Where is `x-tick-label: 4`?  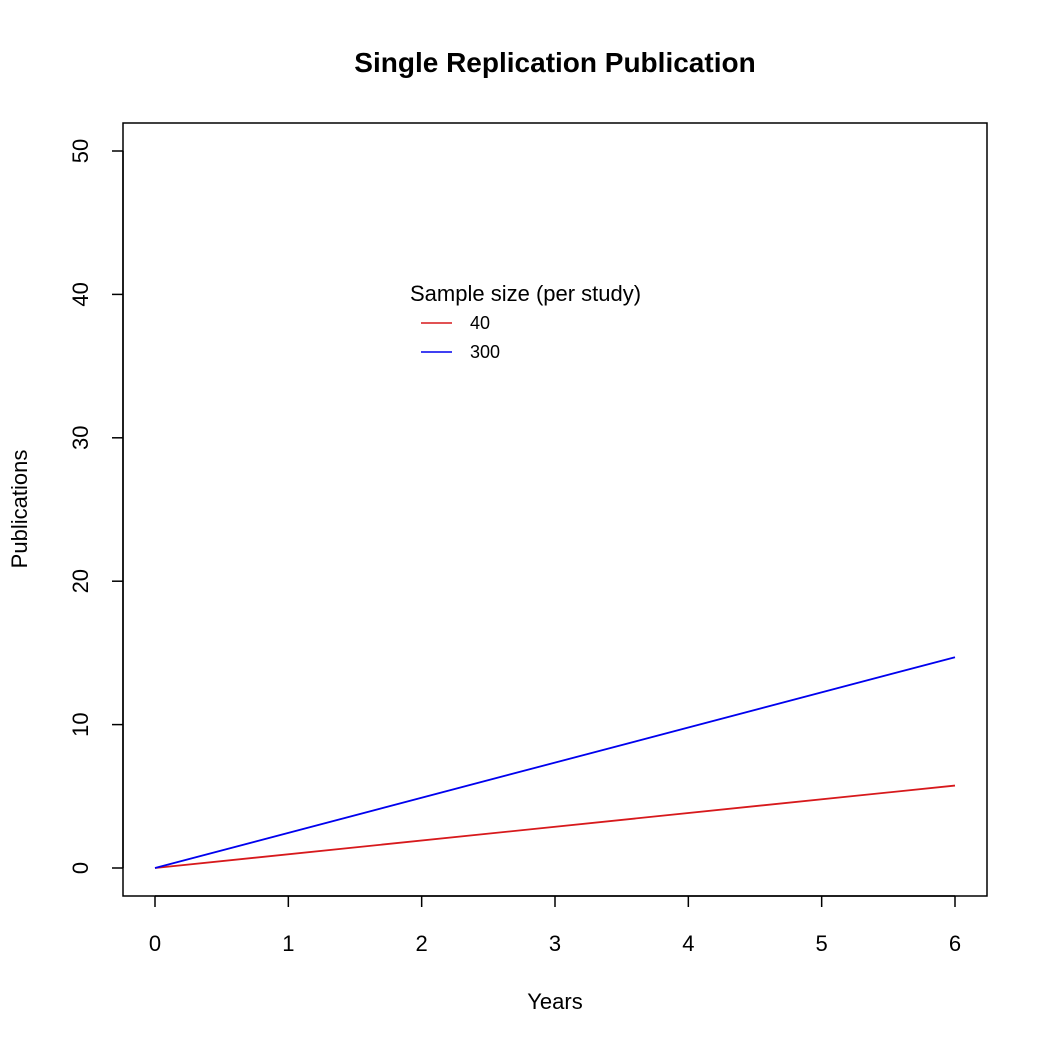
x-tick-label: 4 is located at coordinates (688, 943).